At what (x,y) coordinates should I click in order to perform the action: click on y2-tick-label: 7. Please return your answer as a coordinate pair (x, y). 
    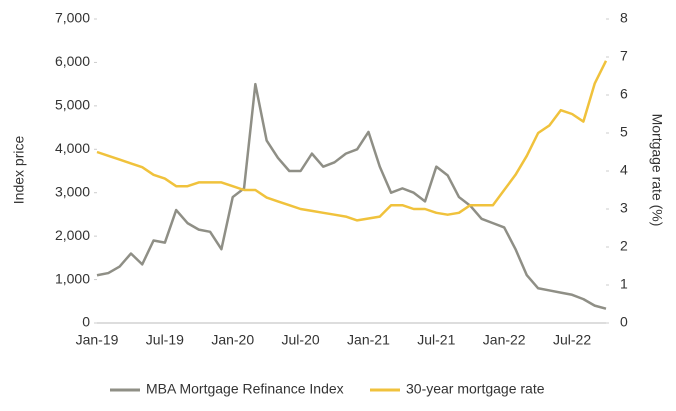
    Looking at the image, I should click on (624, 56).